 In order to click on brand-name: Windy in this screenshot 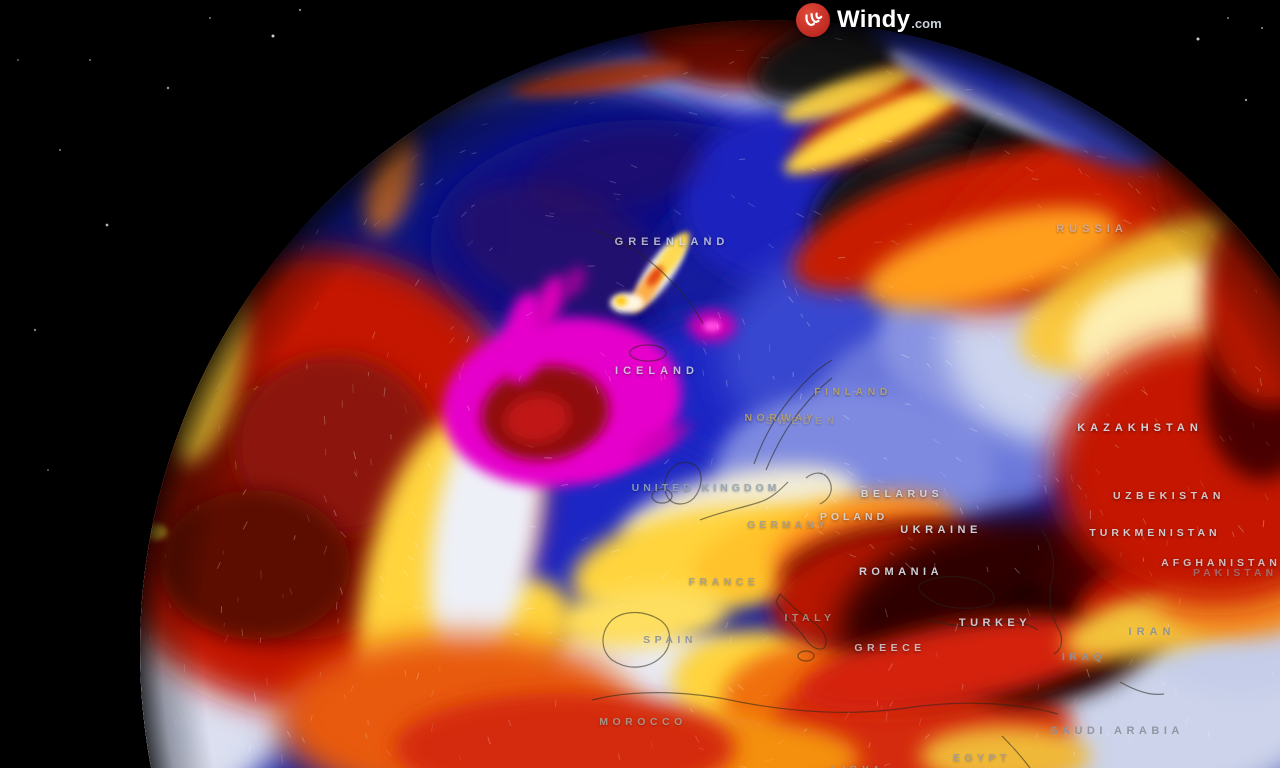, I will do `click(874, 19)`.